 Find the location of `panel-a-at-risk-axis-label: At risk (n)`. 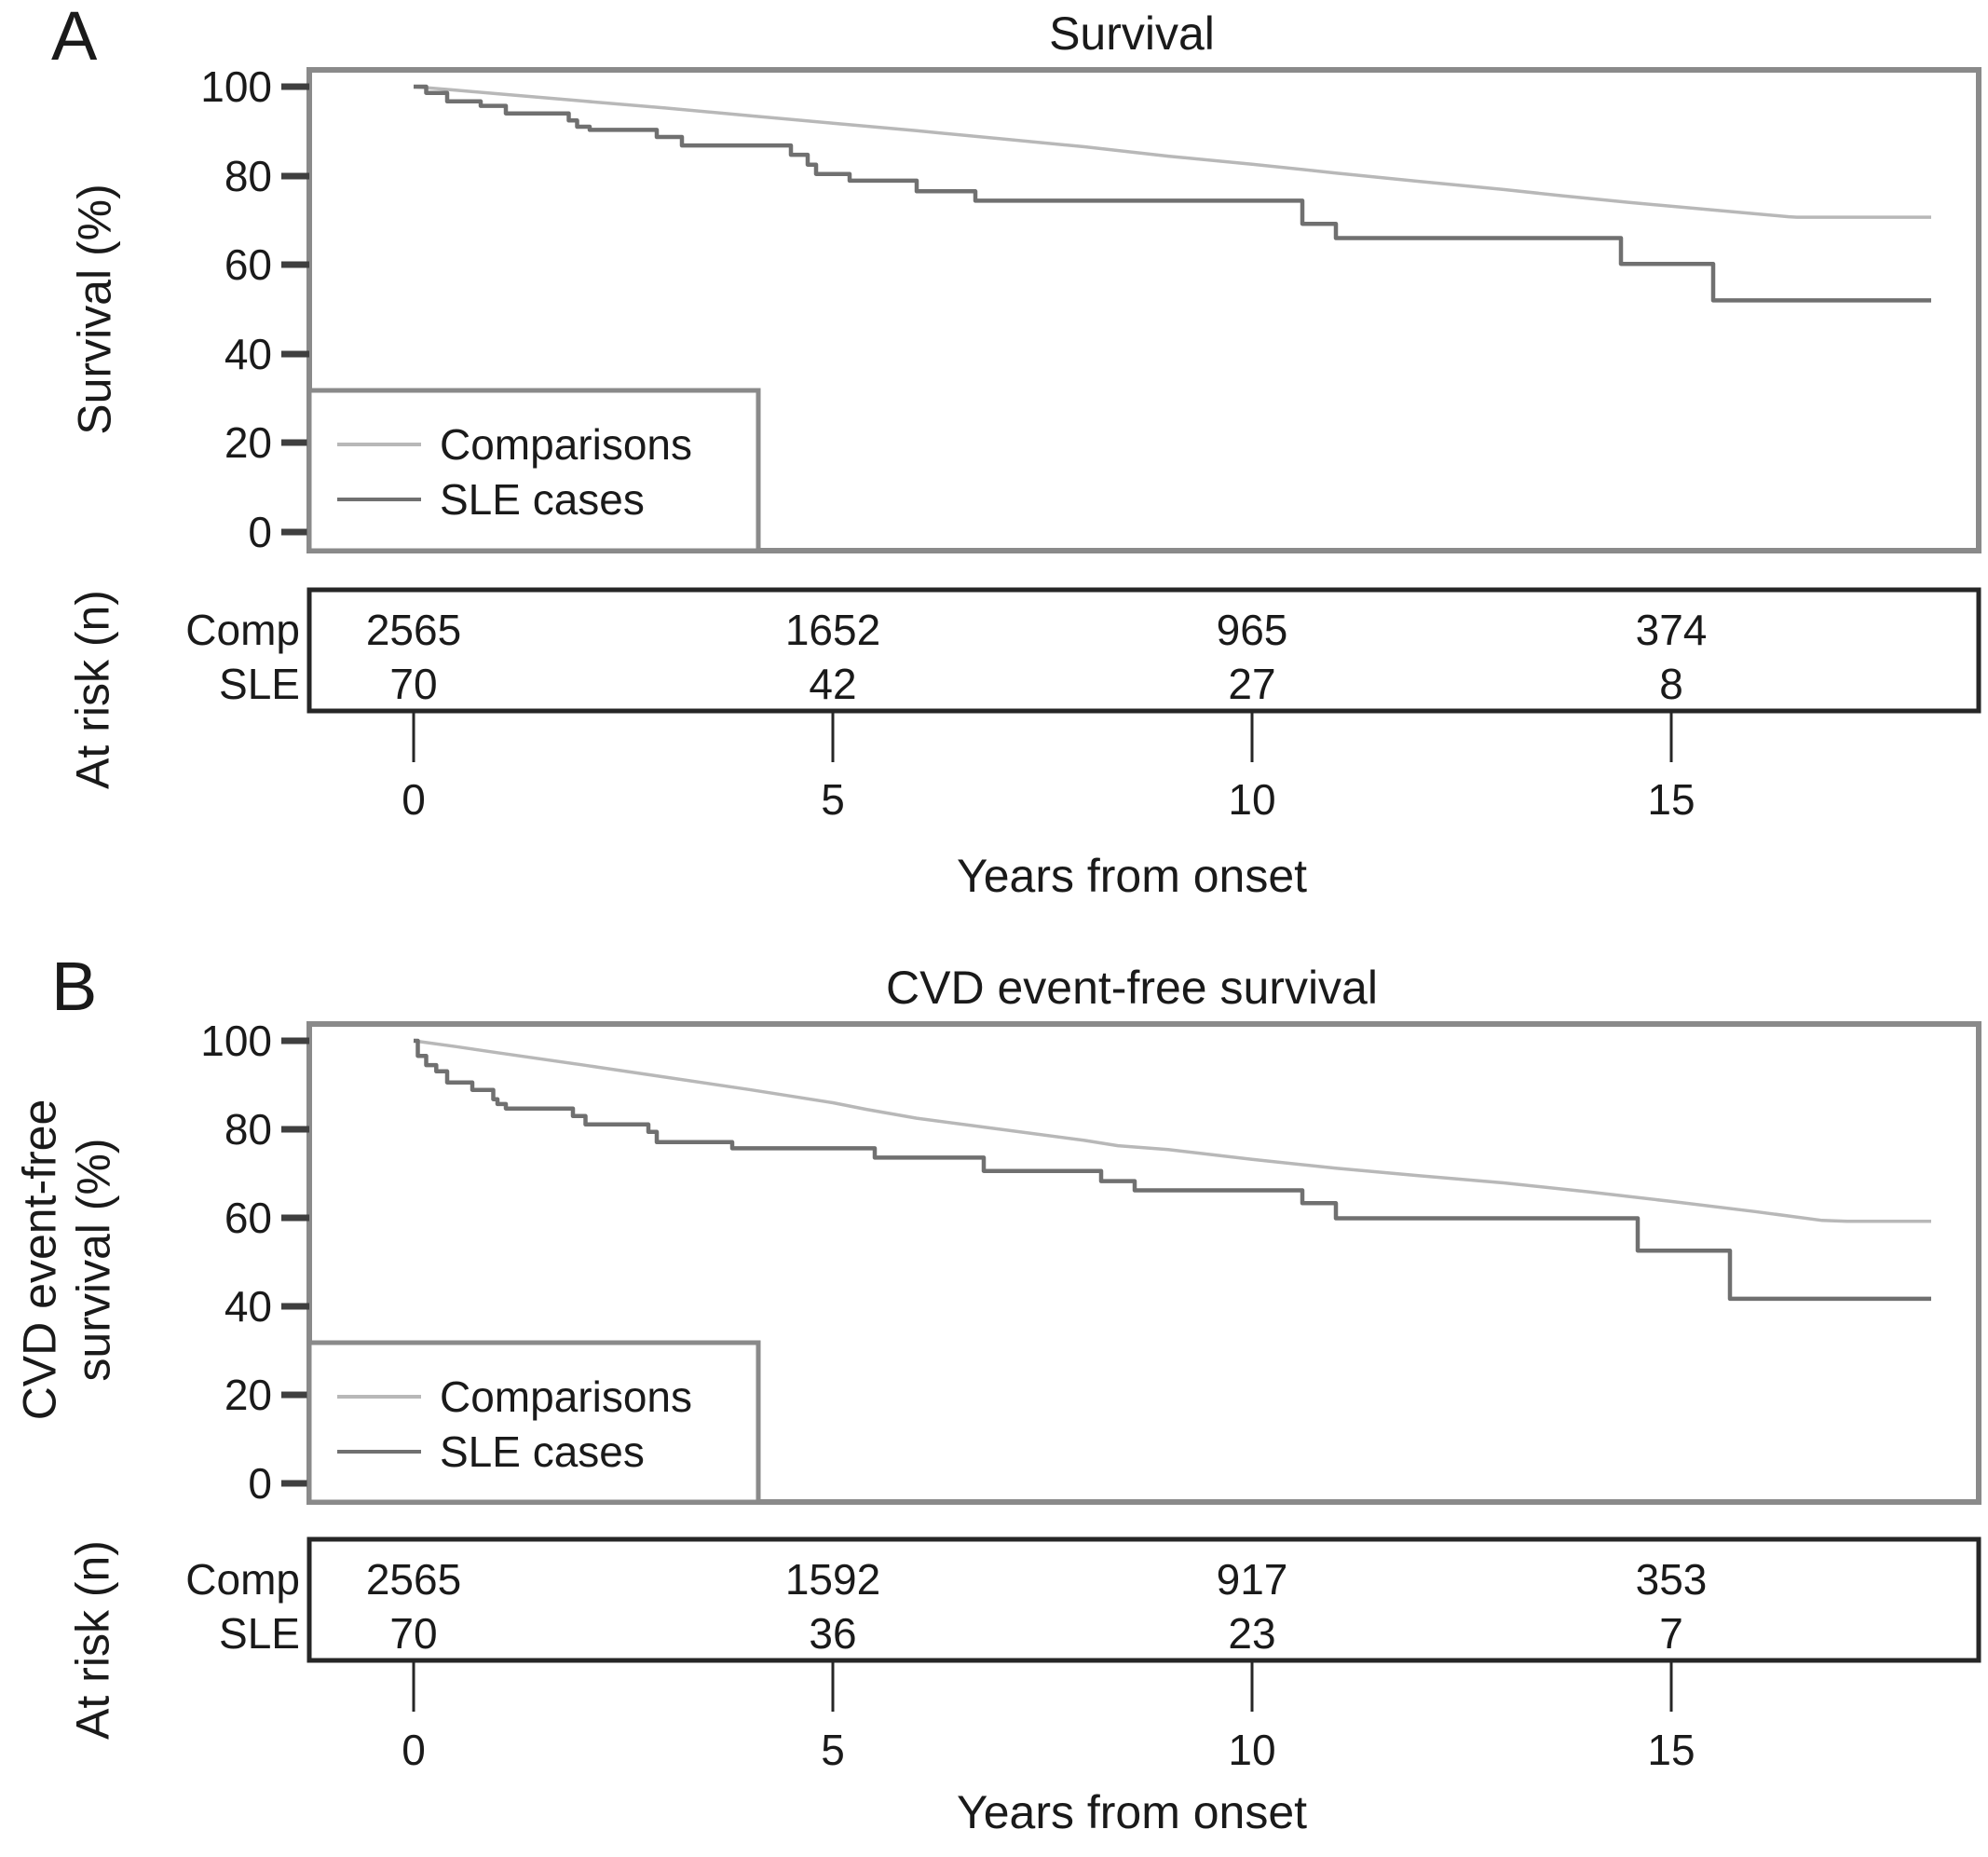

panel-a-at-risk-axis-label: At risk (n) is located at coordinates (92, 690).